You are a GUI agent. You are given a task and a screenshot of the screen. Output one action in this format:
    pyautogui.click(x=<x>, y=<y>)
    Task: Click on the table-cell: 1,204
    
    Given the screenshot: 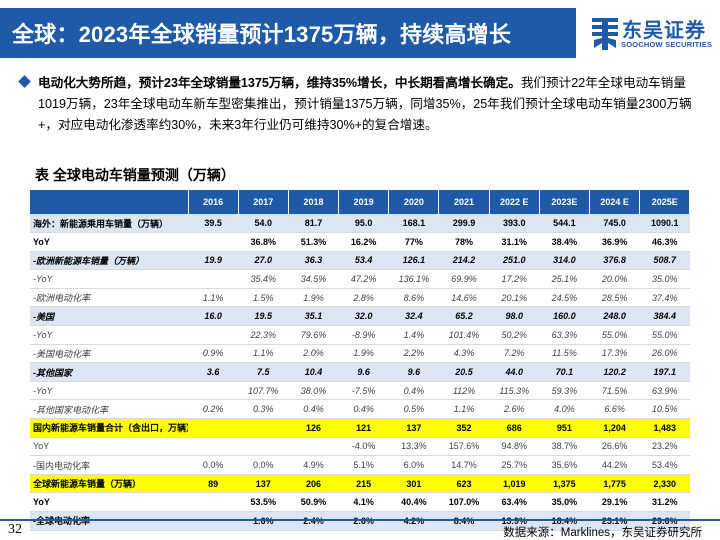 What is the action you would take?
    pyautogui.click(x=614, y=428)
    